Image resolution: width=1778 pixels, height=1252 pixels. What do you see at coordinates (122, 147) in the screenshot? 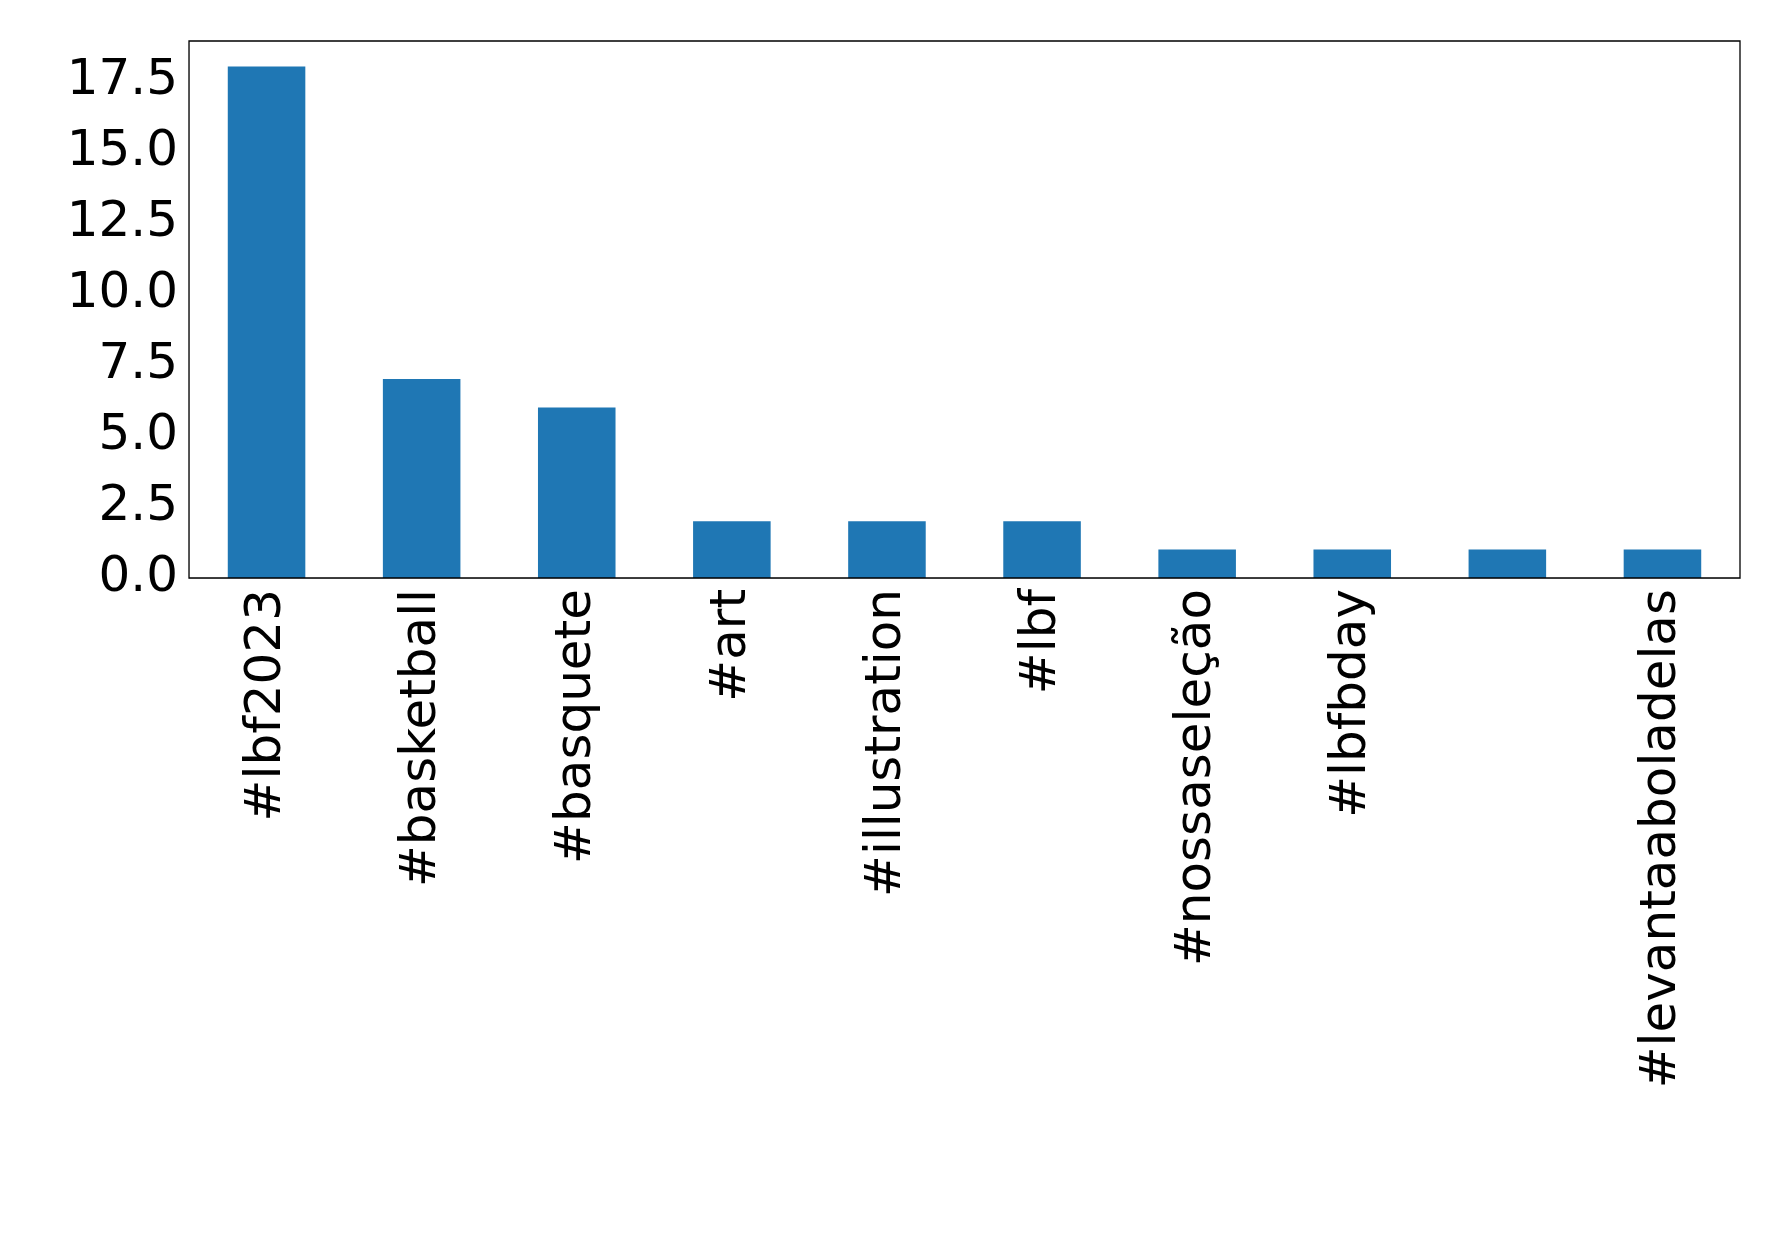
I see `y-tick-label: 15.0` at bounding box center [122, 147].